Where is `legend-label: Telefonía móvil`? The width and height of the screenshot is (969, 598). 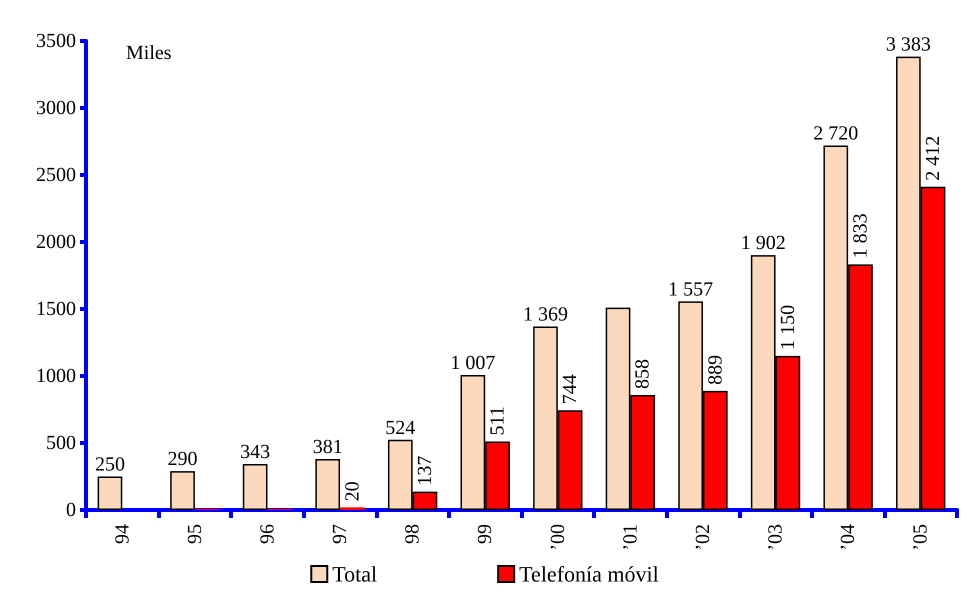 legend-label: Telefonía móvil is located at coordinates (589, 574).